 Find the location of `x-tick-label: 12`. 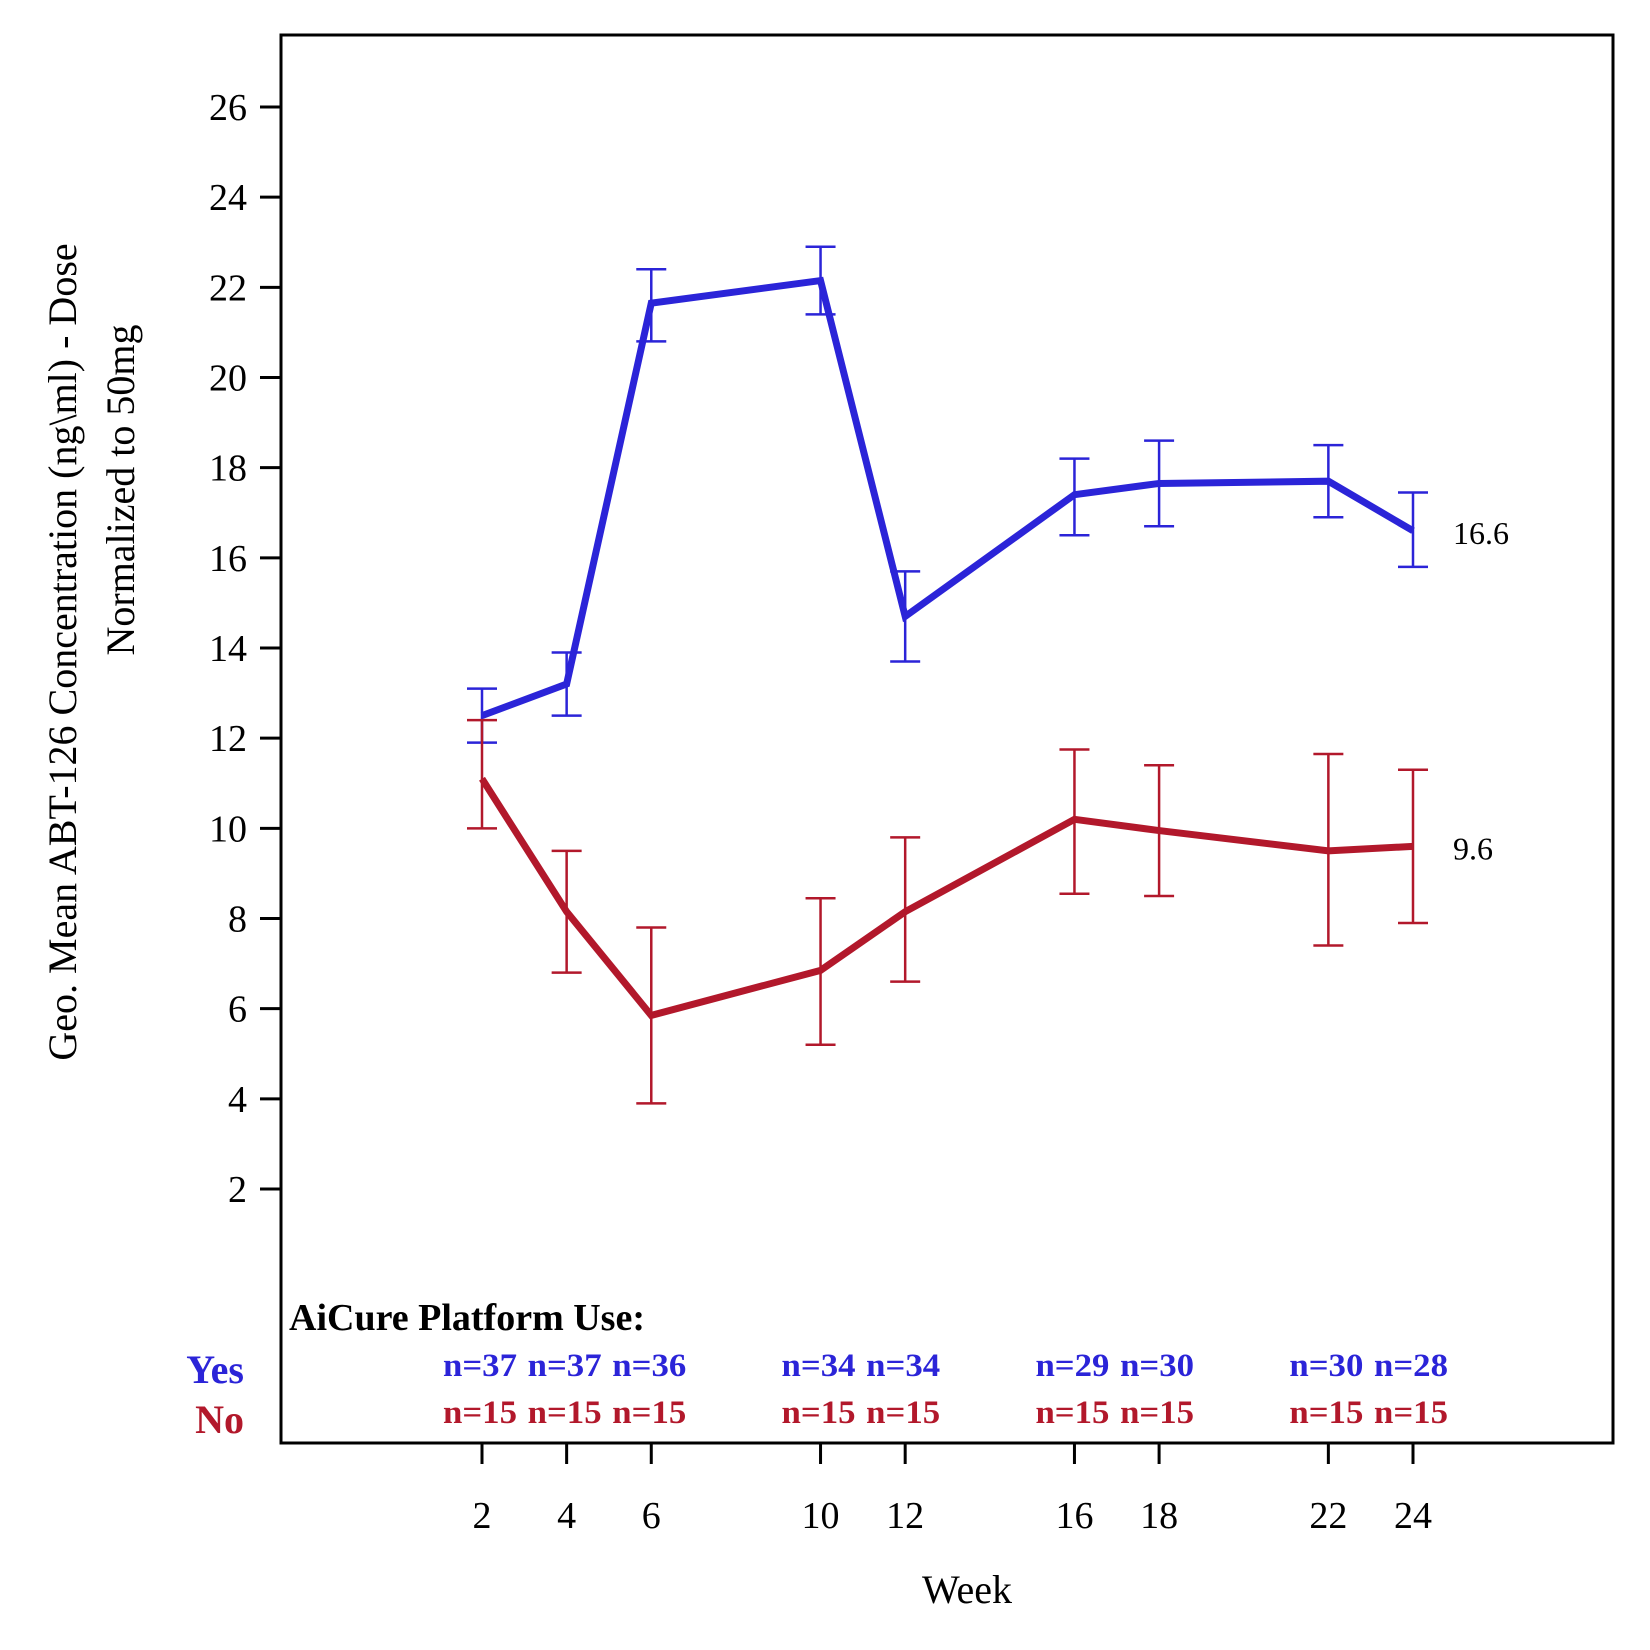

x-tick-label: 12 is located at coordinates (905, 1516).